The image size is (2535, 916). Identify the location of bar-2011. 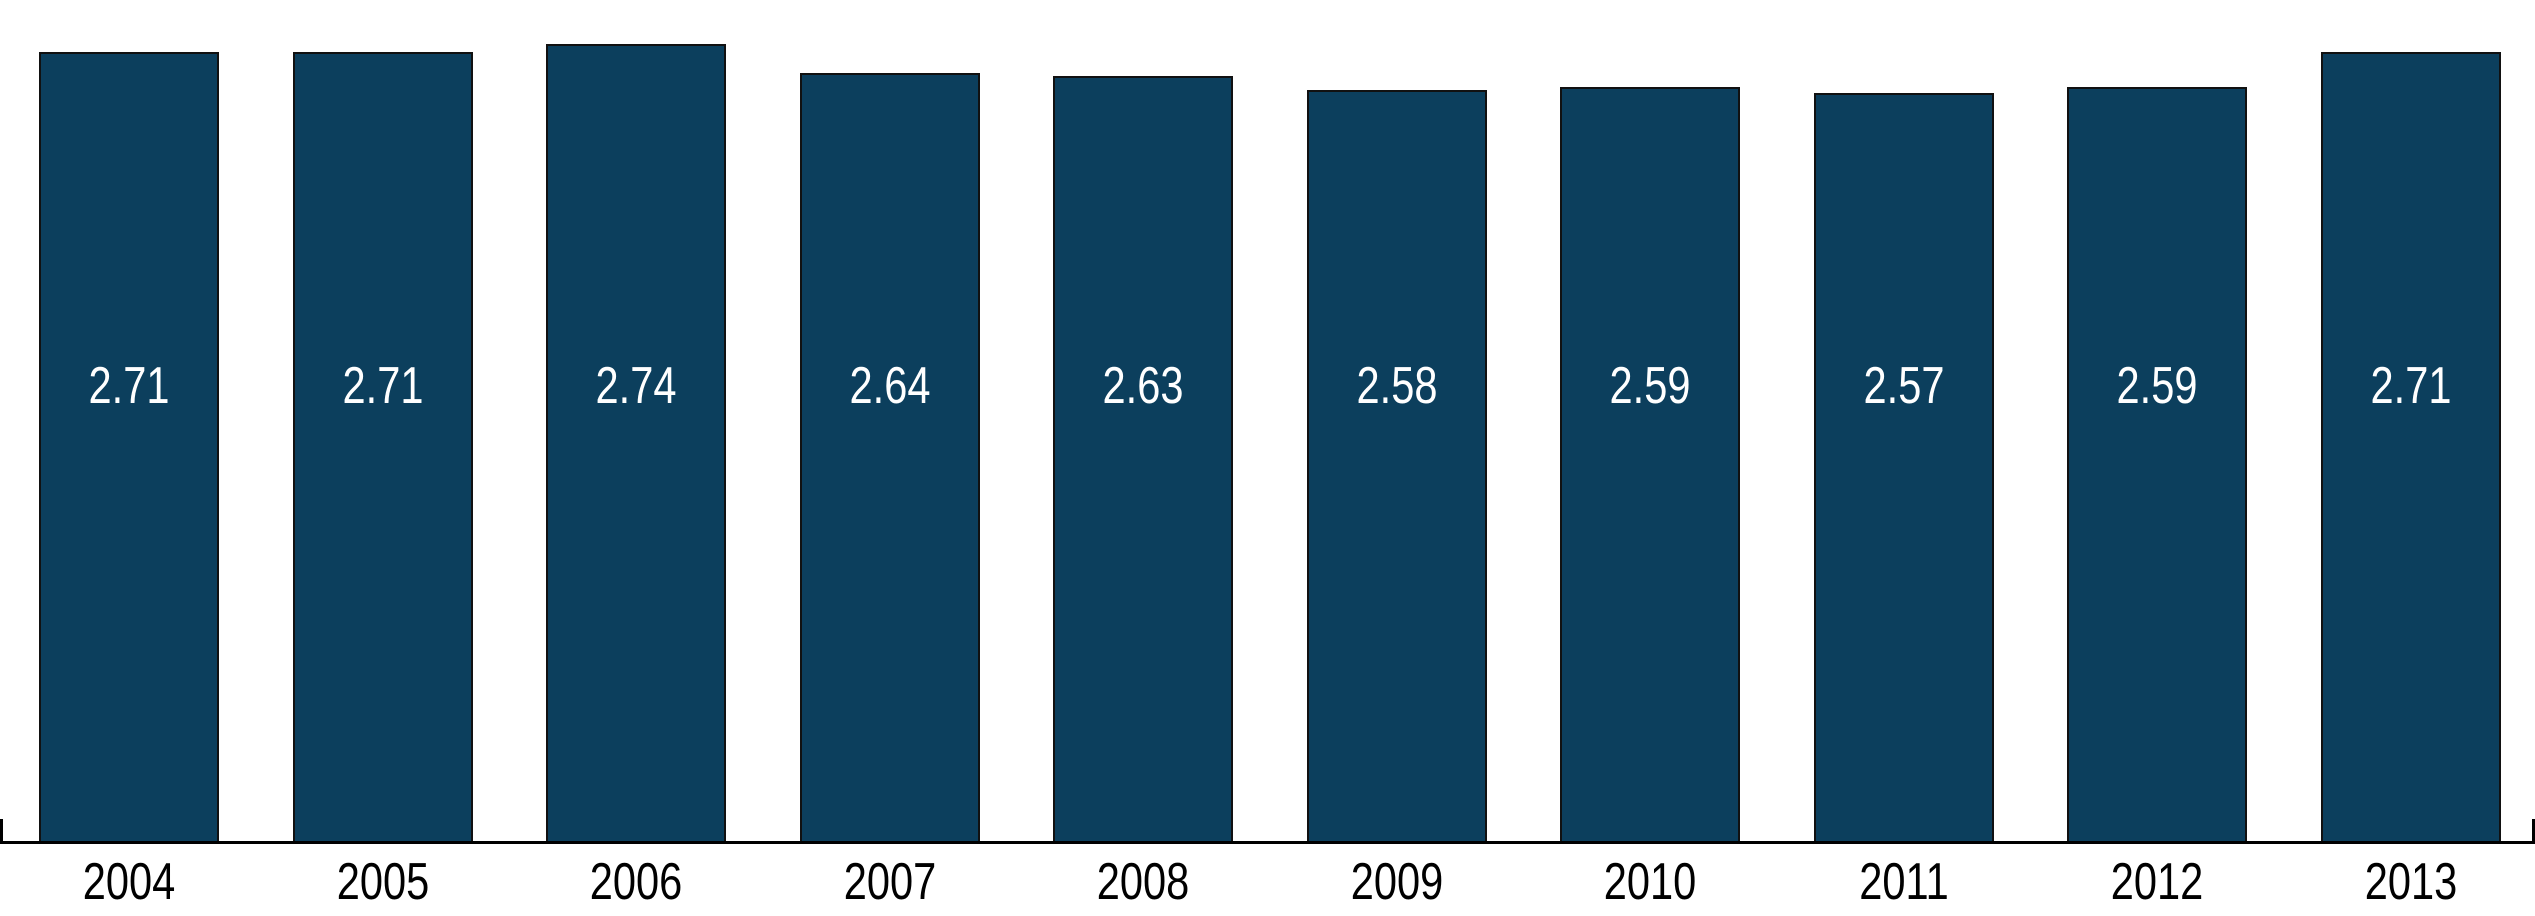
(1904, 467).